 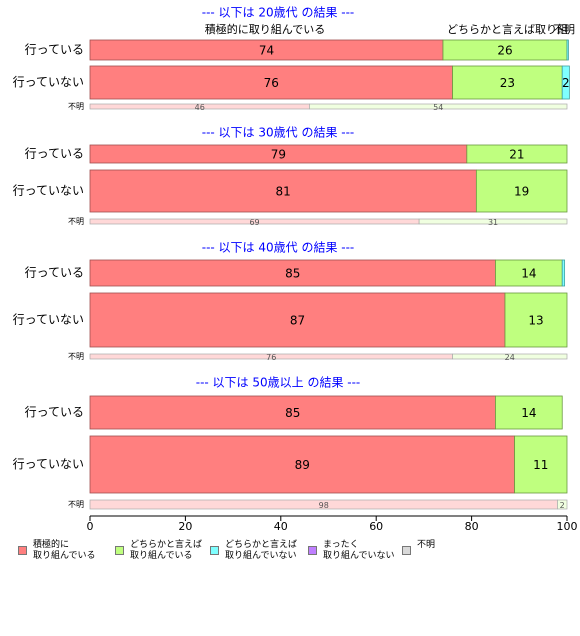 What do you see at coordinates (278, 383) in the screenshot?
I see `panel-title: --- 以下は 50歳以上 の結果 ---` at bounding box center [278, 383].